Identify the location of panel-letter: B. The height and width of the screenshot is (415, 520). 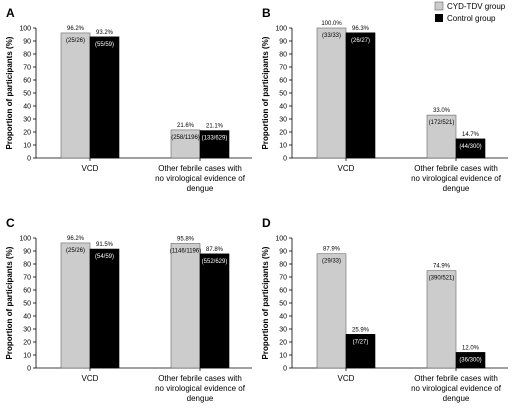
(266, 13).